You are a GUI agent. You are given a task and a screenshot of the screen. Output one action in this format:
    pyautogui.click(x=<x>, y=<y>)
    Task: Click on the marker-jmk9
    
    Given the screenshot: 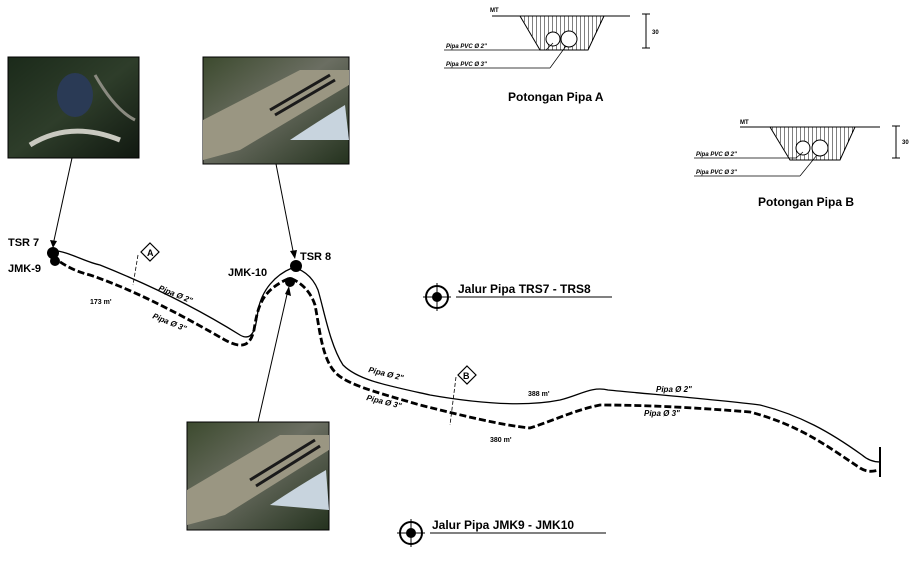 What is the action you would take?
    pyautogui.click(x=55, y=261)
    